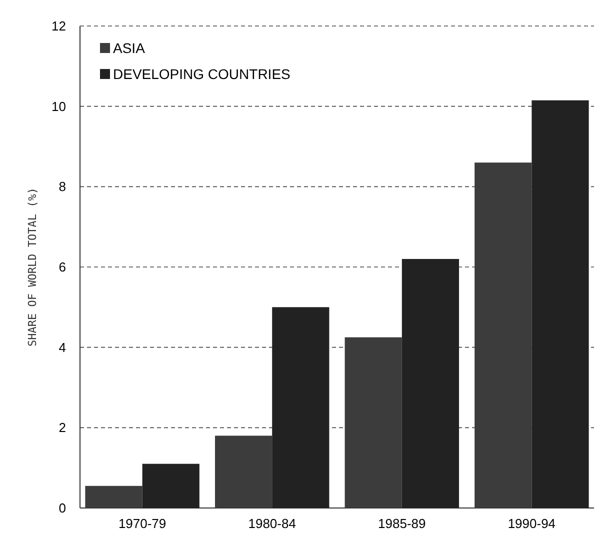  What do you see at coordinates (59, 106) in the screenshot?
I see `y-tick-label: 10` at bounding box center [59, 106].